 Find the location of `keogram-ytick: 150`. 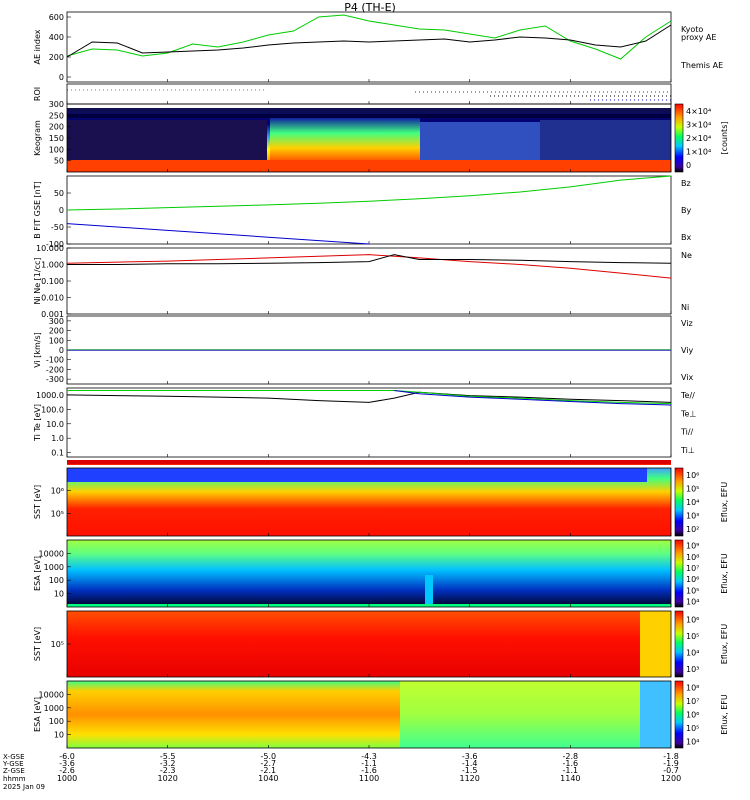

keogram-ytick: 150 is located at coordinates (56, 138).